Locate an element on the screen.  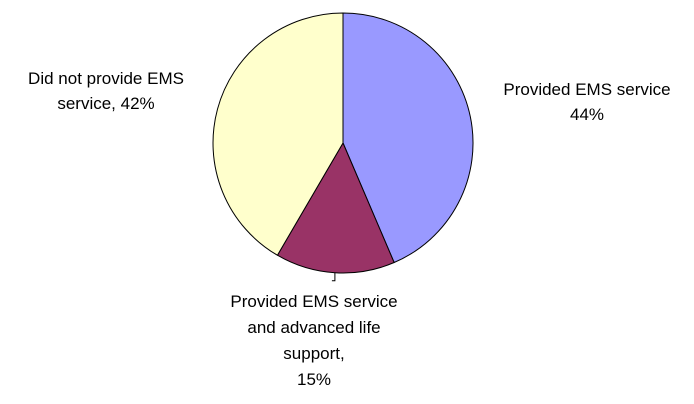
leader-lines is located at coordinates (333, 277).